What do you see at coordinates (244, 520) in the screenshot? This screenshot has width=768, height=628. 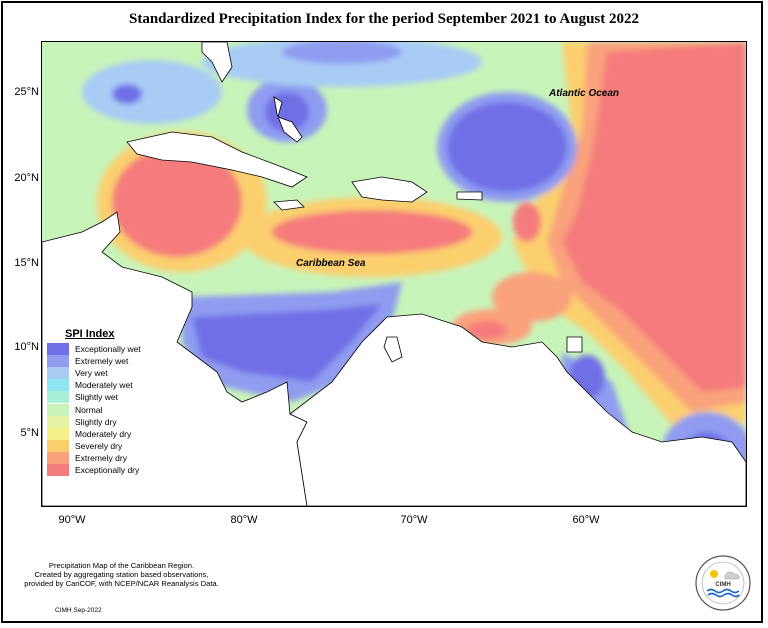 I see `lon-tick-80w: 80°W` at bounding box center [244, 520].